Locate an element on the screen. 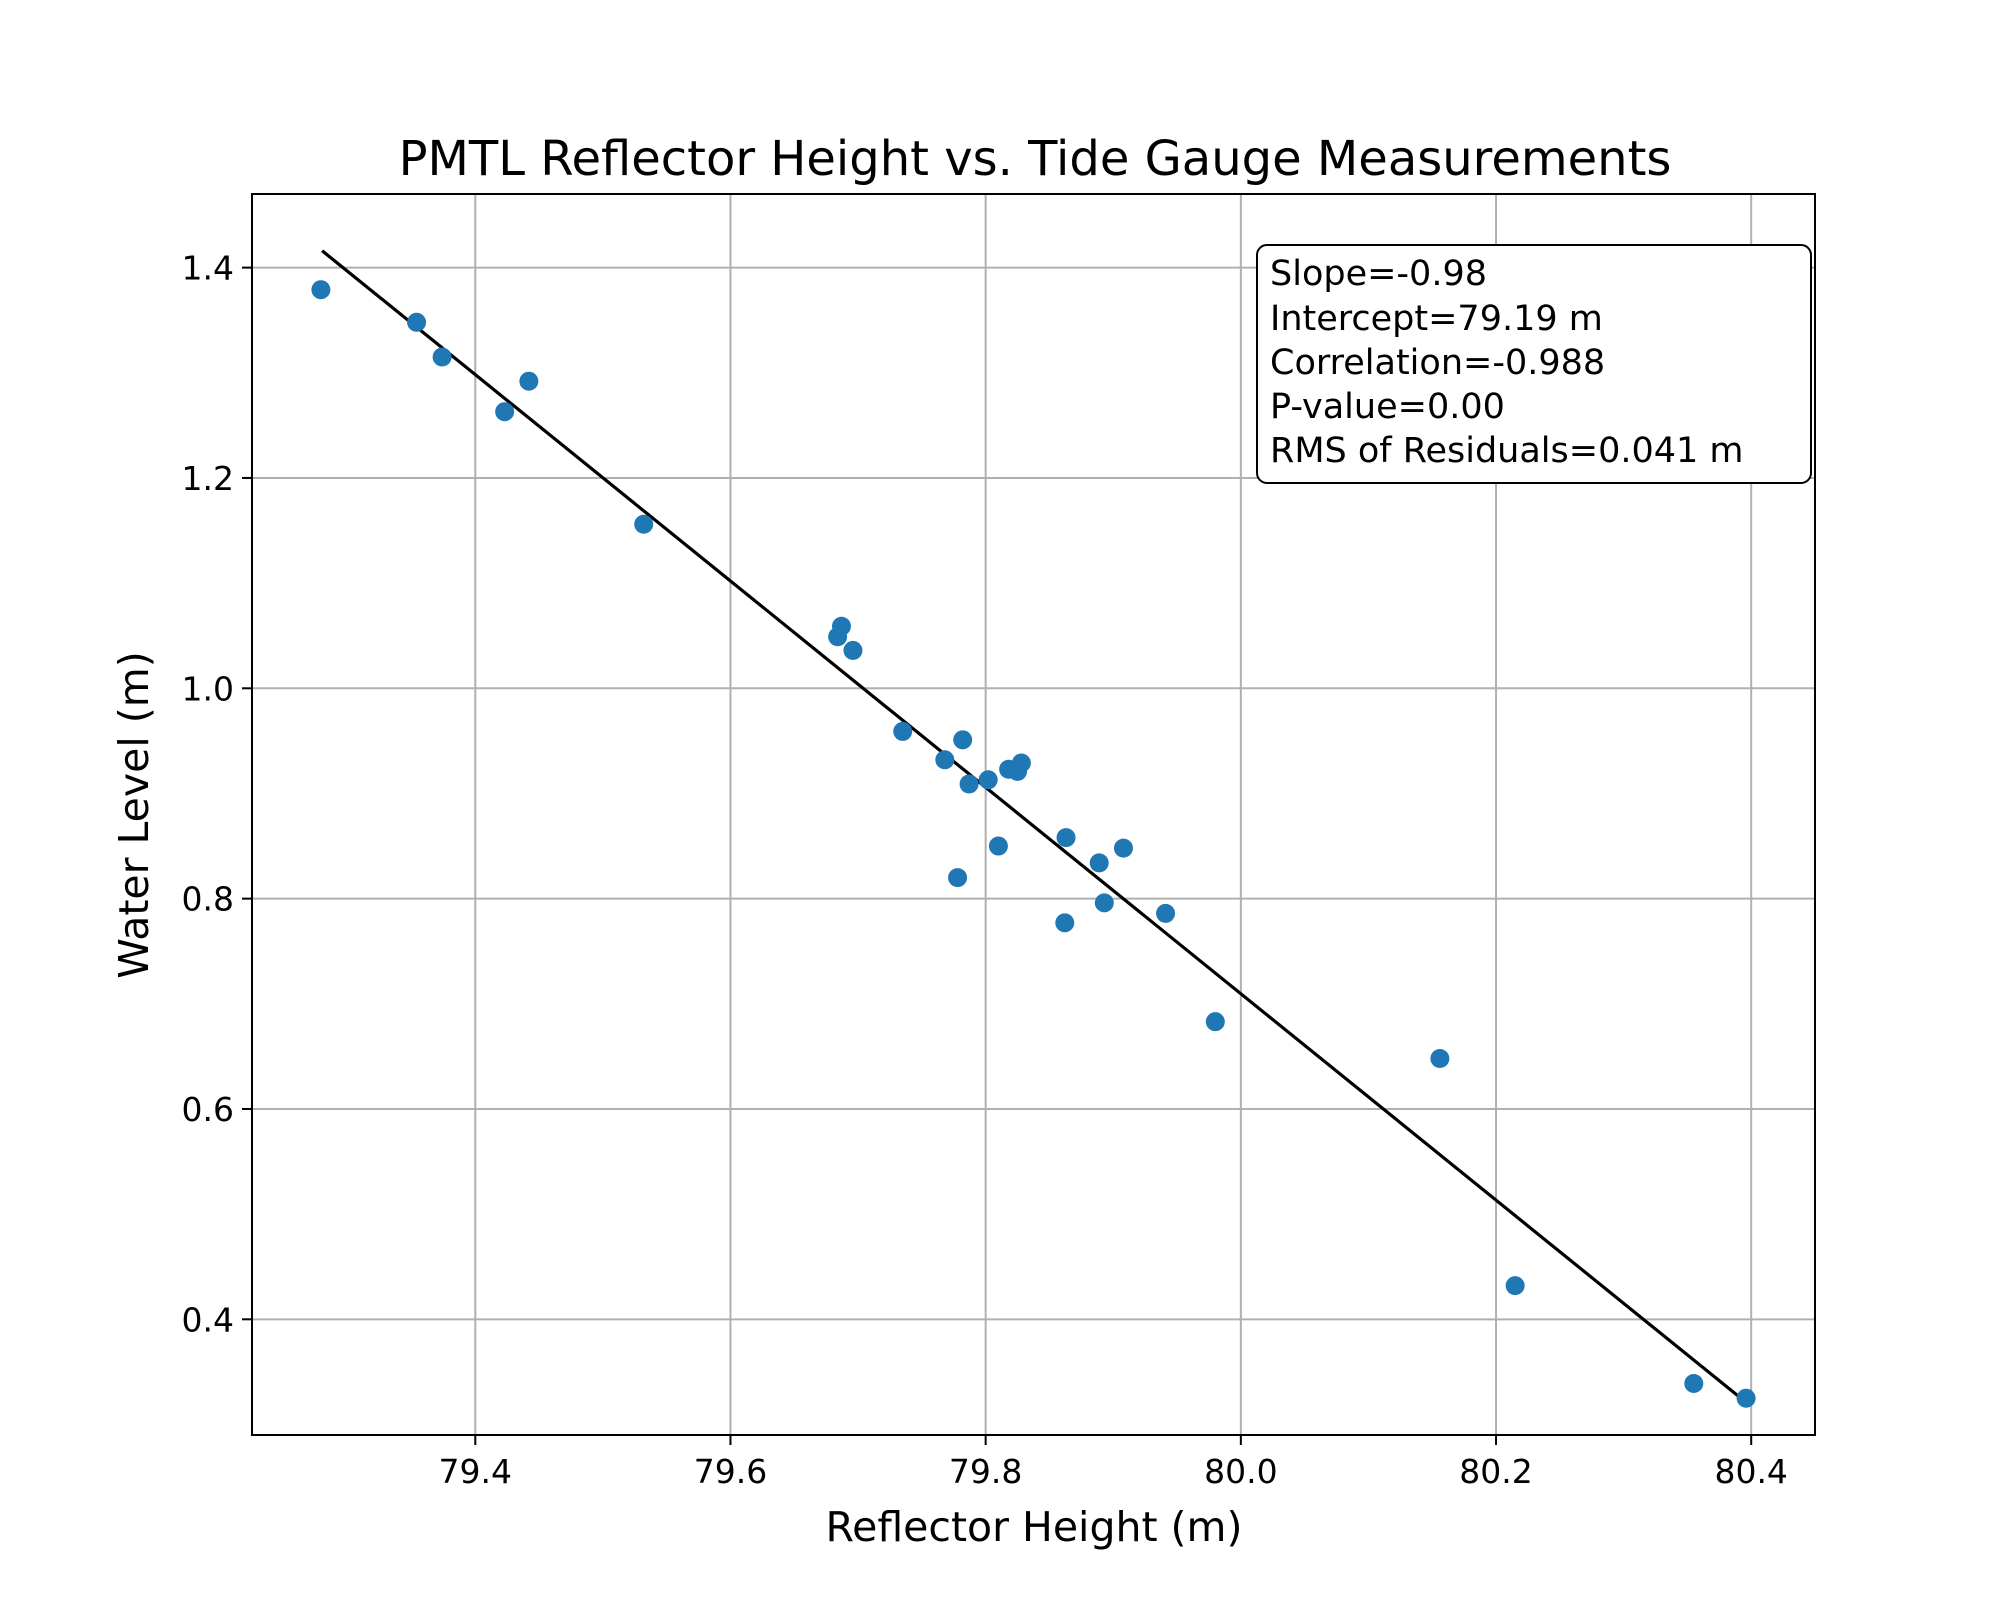  stat-slope: Slope=-0.98 is located at coordinates (1378, 274).